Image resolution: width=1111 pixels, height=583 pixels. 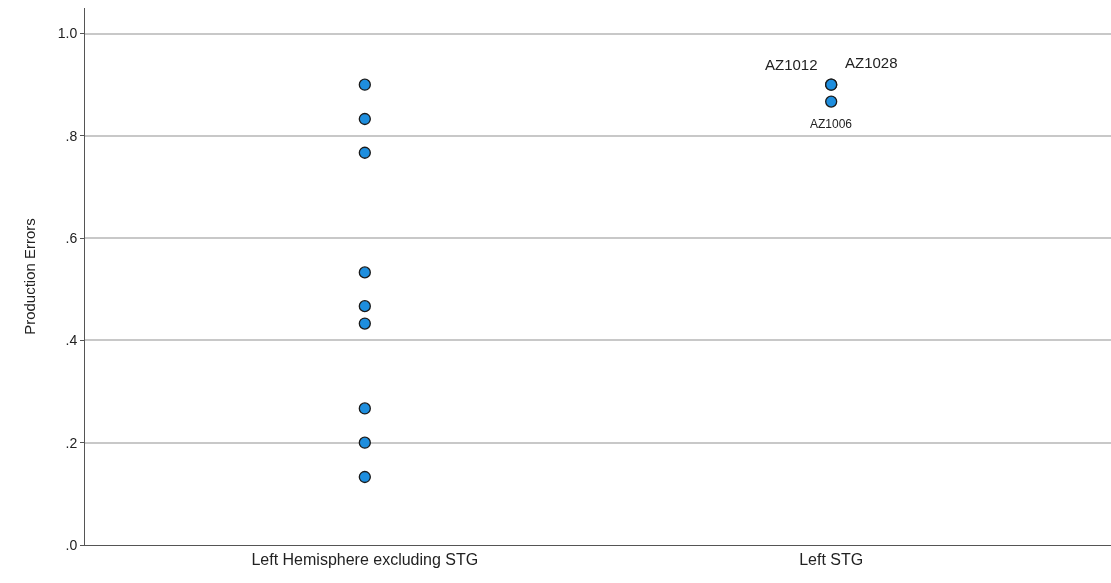 What do you see at coordinates (71, 135) in the screenshot?
I see `y-tick-label: .8` at bounding box center [71, 135].